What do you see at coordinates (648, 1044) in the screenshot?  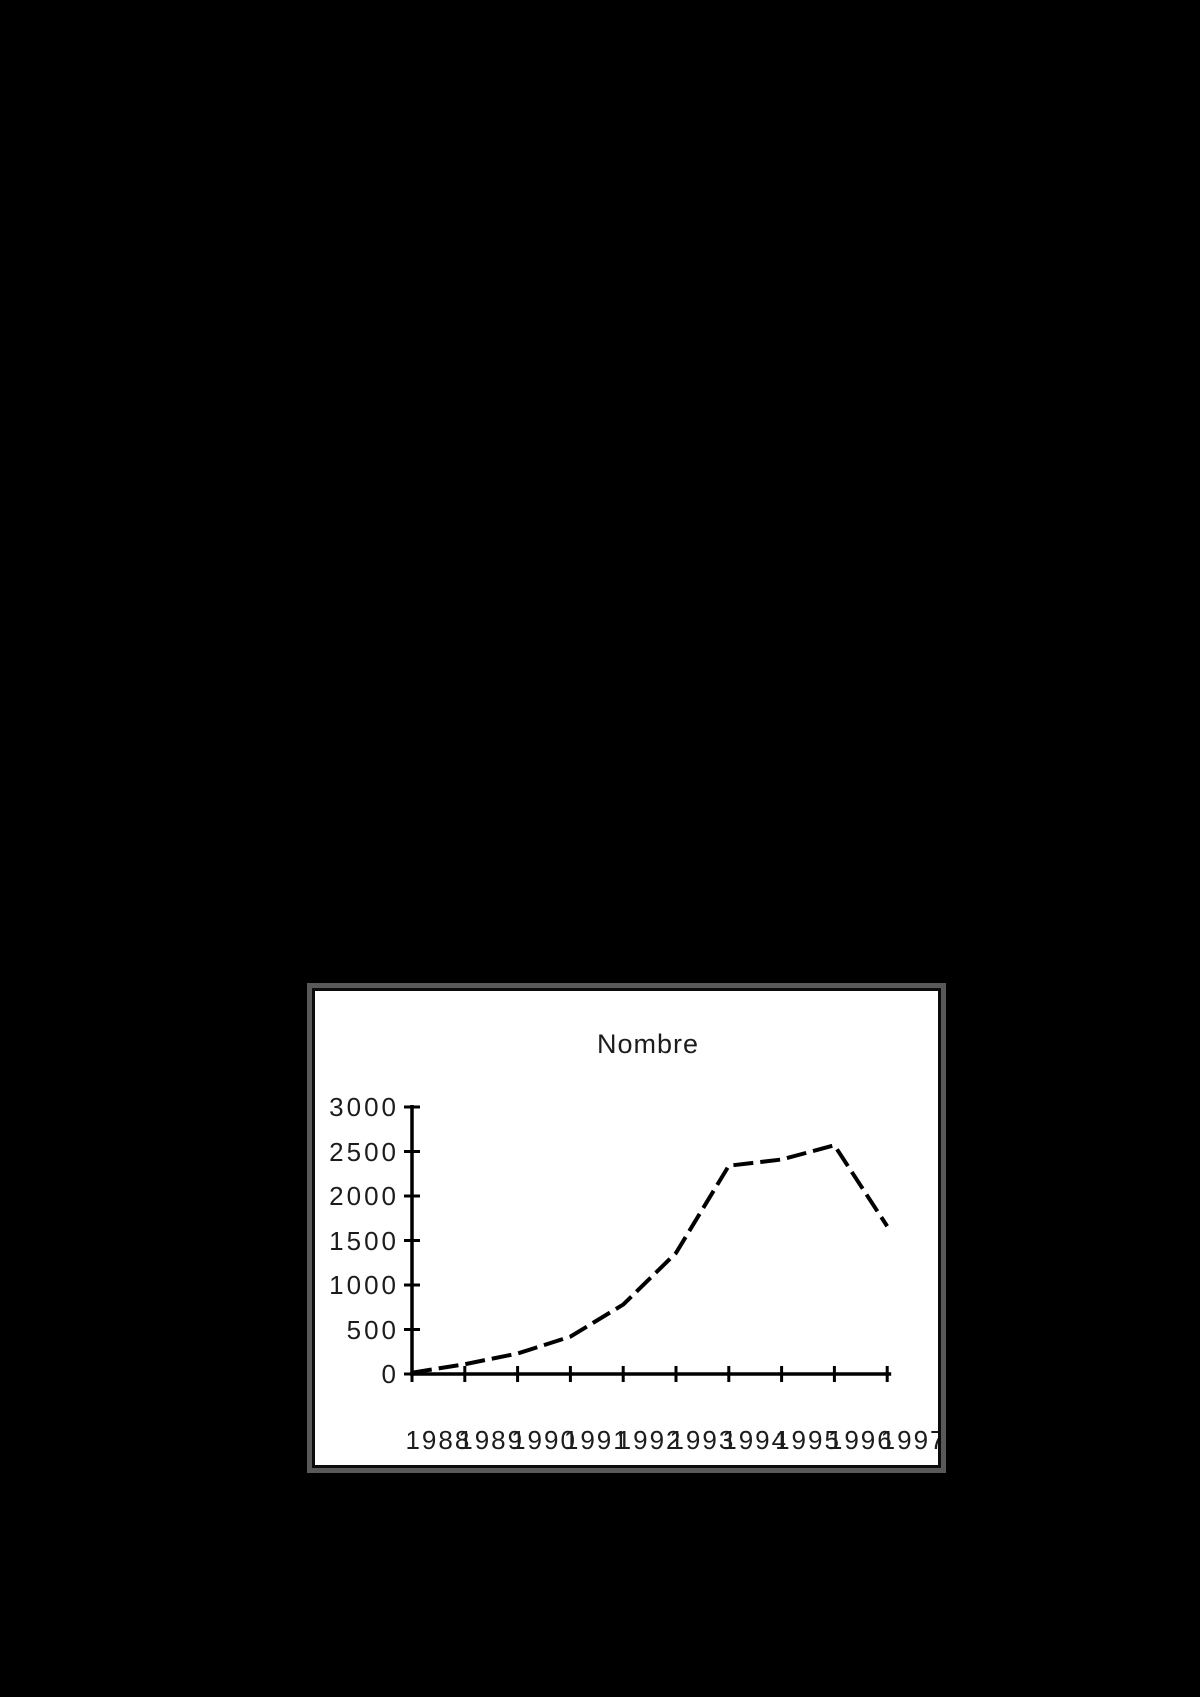 I see `chart-title: Nombre` at bounding box center [648, 1044].